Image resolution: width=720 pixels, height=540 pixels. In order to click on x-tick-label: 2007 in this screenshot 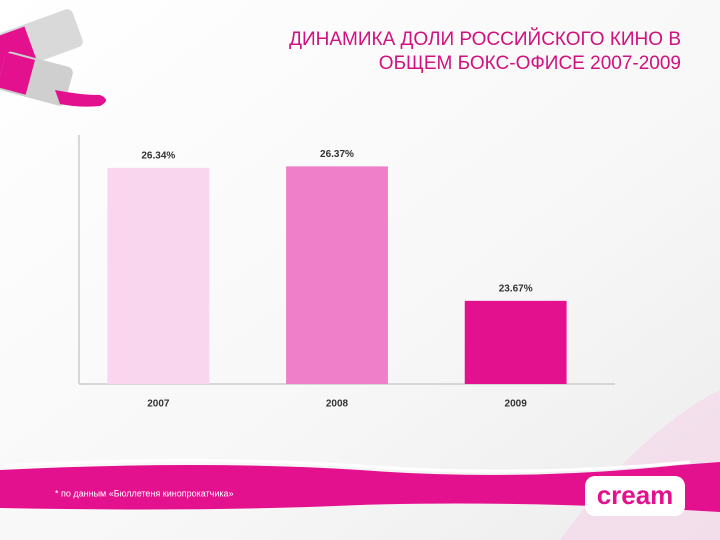, I will do `click(158, 404)`.